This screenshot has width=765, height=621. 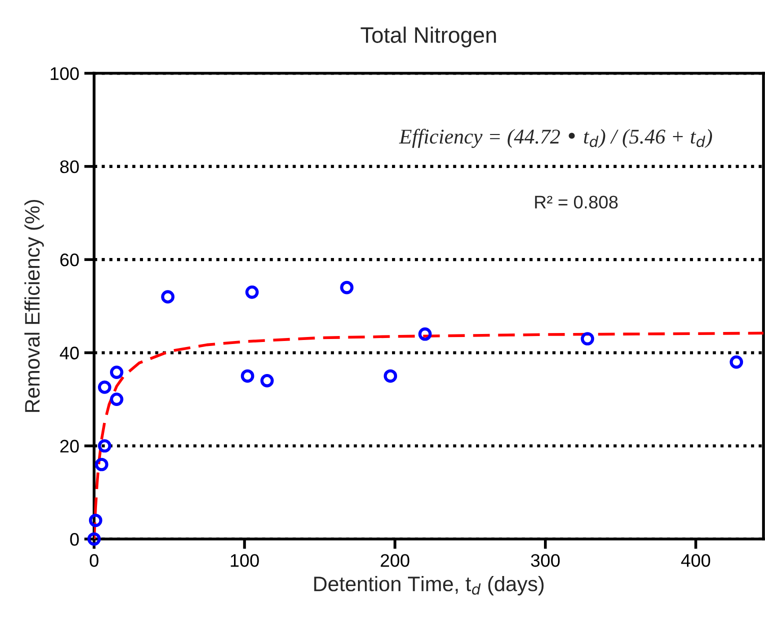 I want to click on x-tick-label: 400, so click(x=695, y=560).